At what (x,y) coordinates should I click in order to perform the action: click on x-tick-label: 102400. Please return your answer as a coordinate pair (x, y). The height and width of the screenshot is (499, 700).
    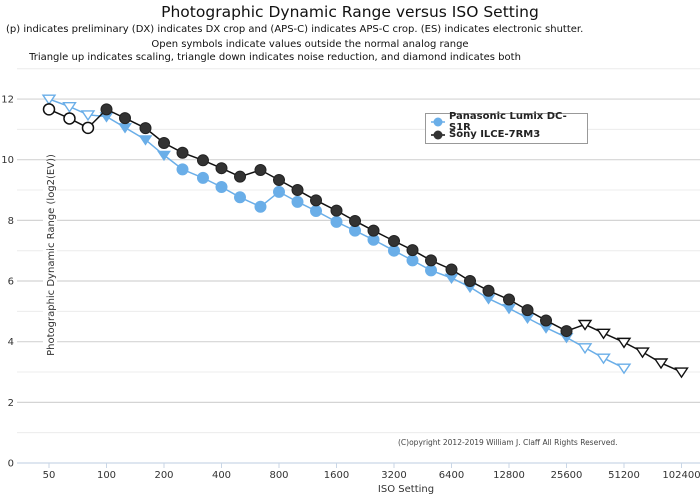
    Looking at the image, I should click on (681, 475).